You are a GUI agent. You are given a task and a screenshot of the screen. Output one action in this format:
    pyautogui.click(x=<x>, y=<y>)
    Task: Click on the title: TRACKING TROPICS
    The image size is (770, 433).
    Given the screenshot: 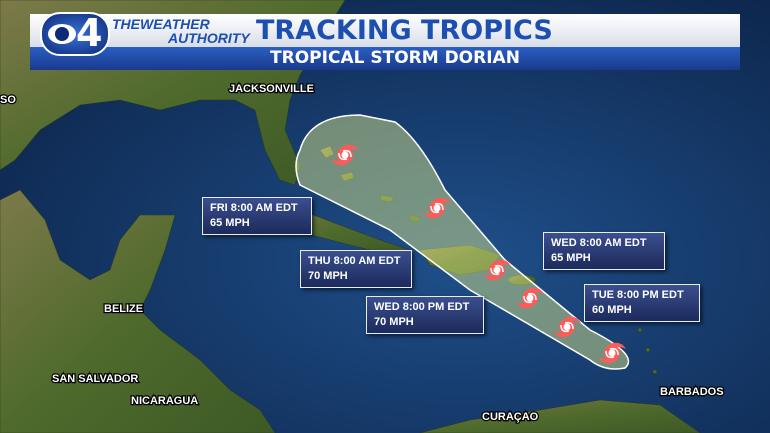 What is the action you would take?
    pyautogui.click(x=404, y=30)
    